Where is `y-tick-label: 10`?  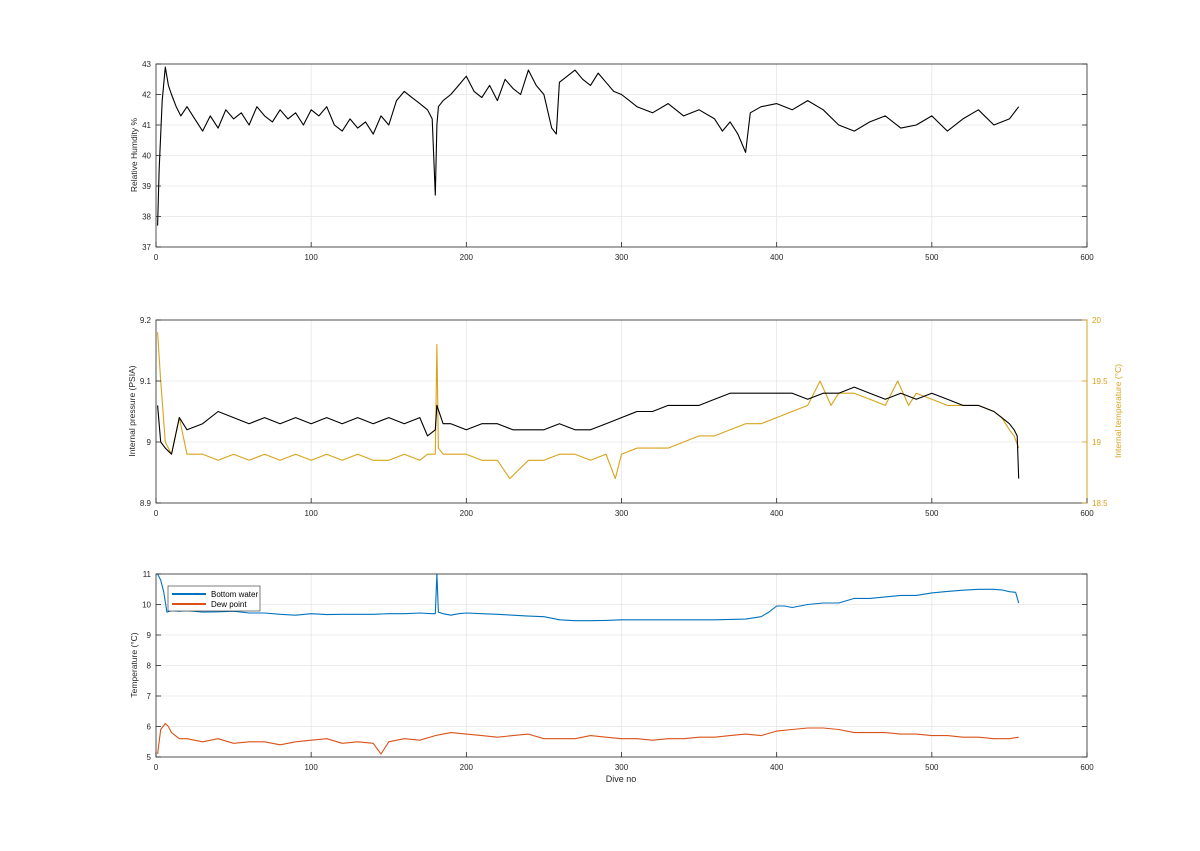 y-tick-label: 10 is located at coordinates (146, 605).